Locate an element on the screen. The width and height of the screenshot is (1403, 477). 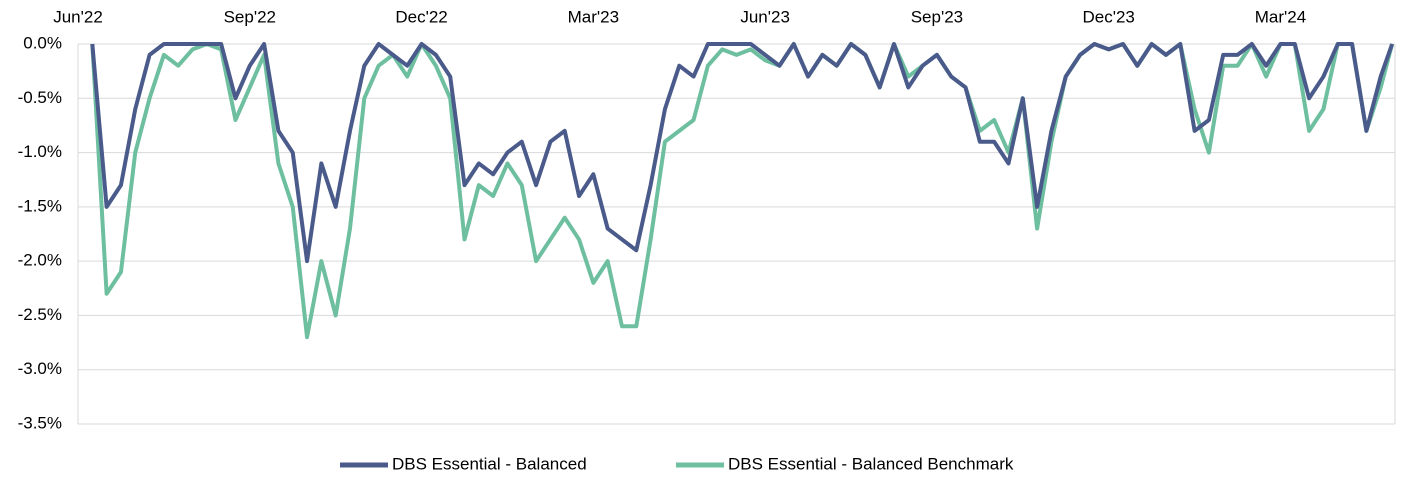
legend-label: DBS Essential - Balanced is located at coordinates (489, 463).